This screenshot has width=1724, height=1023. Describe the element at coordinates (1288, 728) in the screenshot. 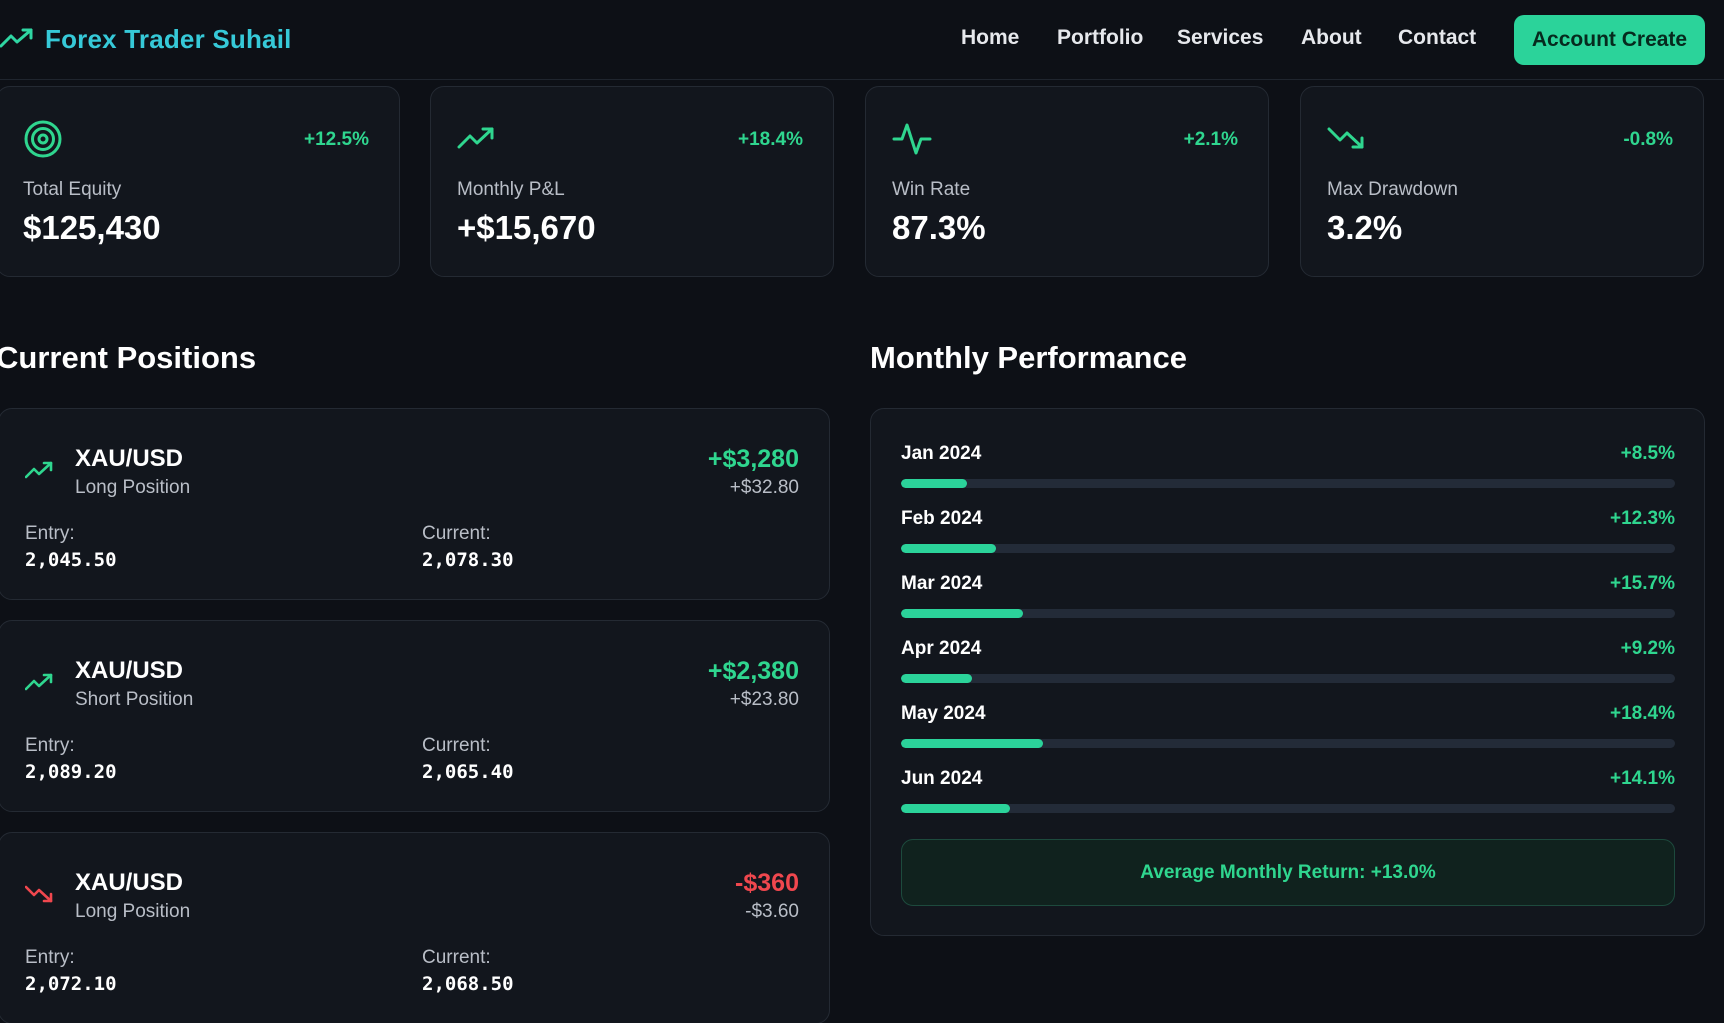

I see `performance-row: May 2024 +18.4%` at that location.